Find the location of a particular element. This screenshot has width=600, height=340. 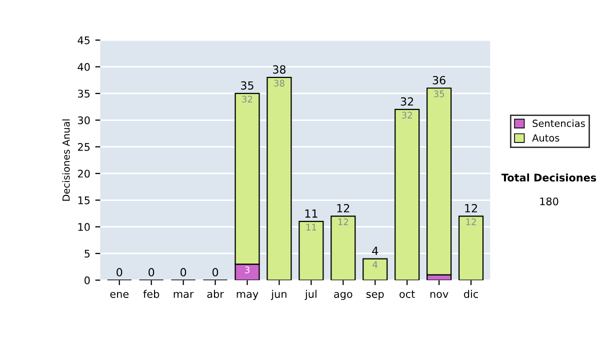

data-label: 11 is located at coordinates (311, 227).